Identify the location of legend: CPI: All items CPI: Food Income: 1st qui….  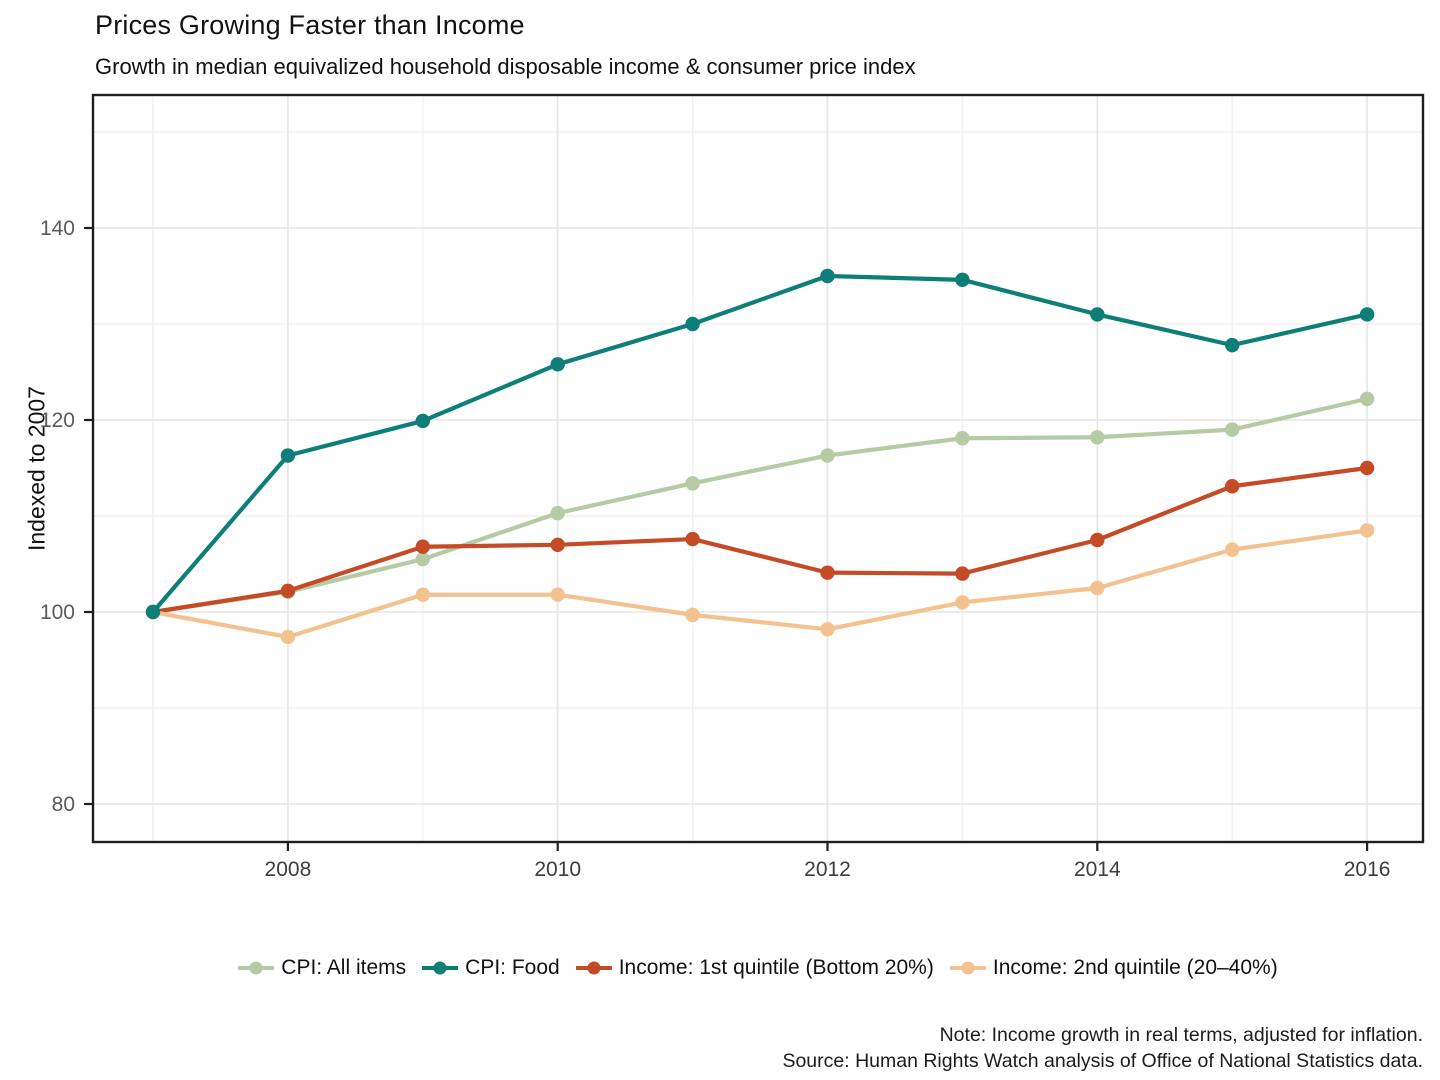
(758, 968).